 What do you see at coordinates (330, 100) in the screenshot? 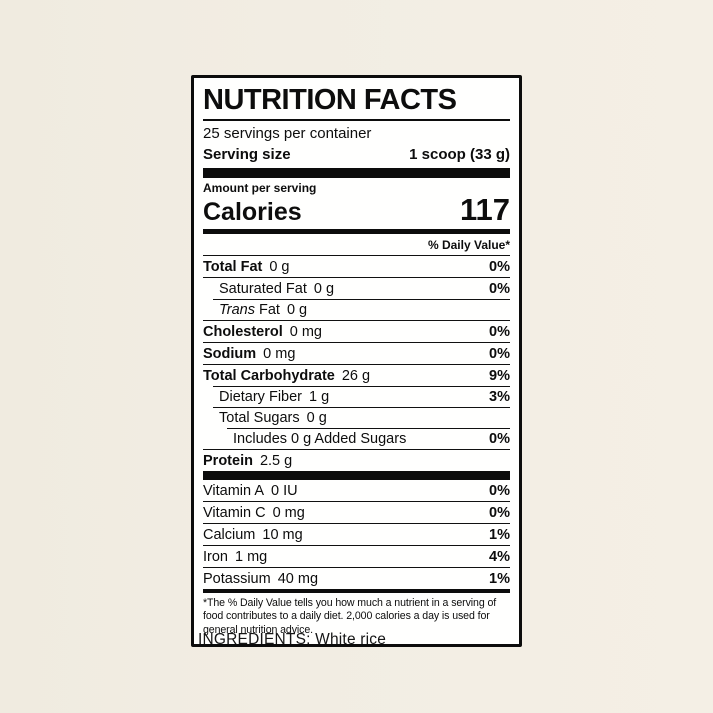
I see `nutrition-facts-title: NUTRITION FACTS` at bounding box center [330, 100].